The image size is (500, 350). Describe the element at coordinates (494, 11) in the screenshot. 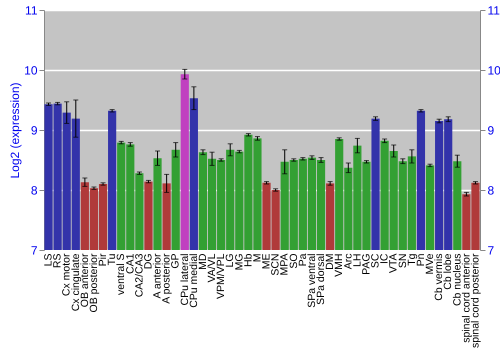

I see `y2-tick-label: 11` at that location.